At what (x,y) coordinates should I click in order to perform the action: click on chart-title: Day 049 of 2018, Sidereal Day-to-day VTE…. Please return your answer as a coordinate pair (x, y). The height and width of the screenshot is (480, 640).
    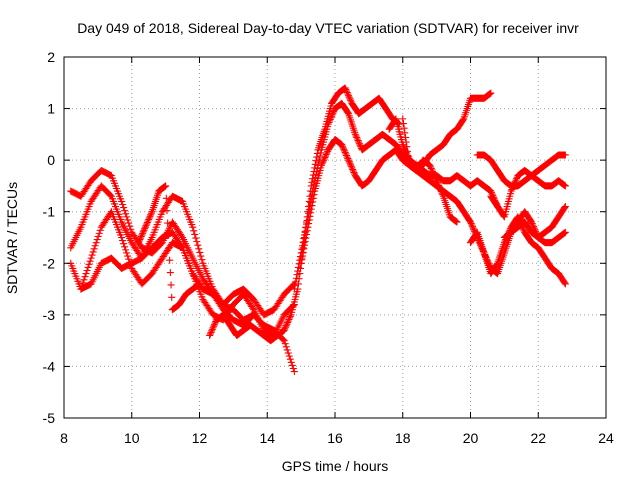
    Looking at the image, I should click on (328, 28).